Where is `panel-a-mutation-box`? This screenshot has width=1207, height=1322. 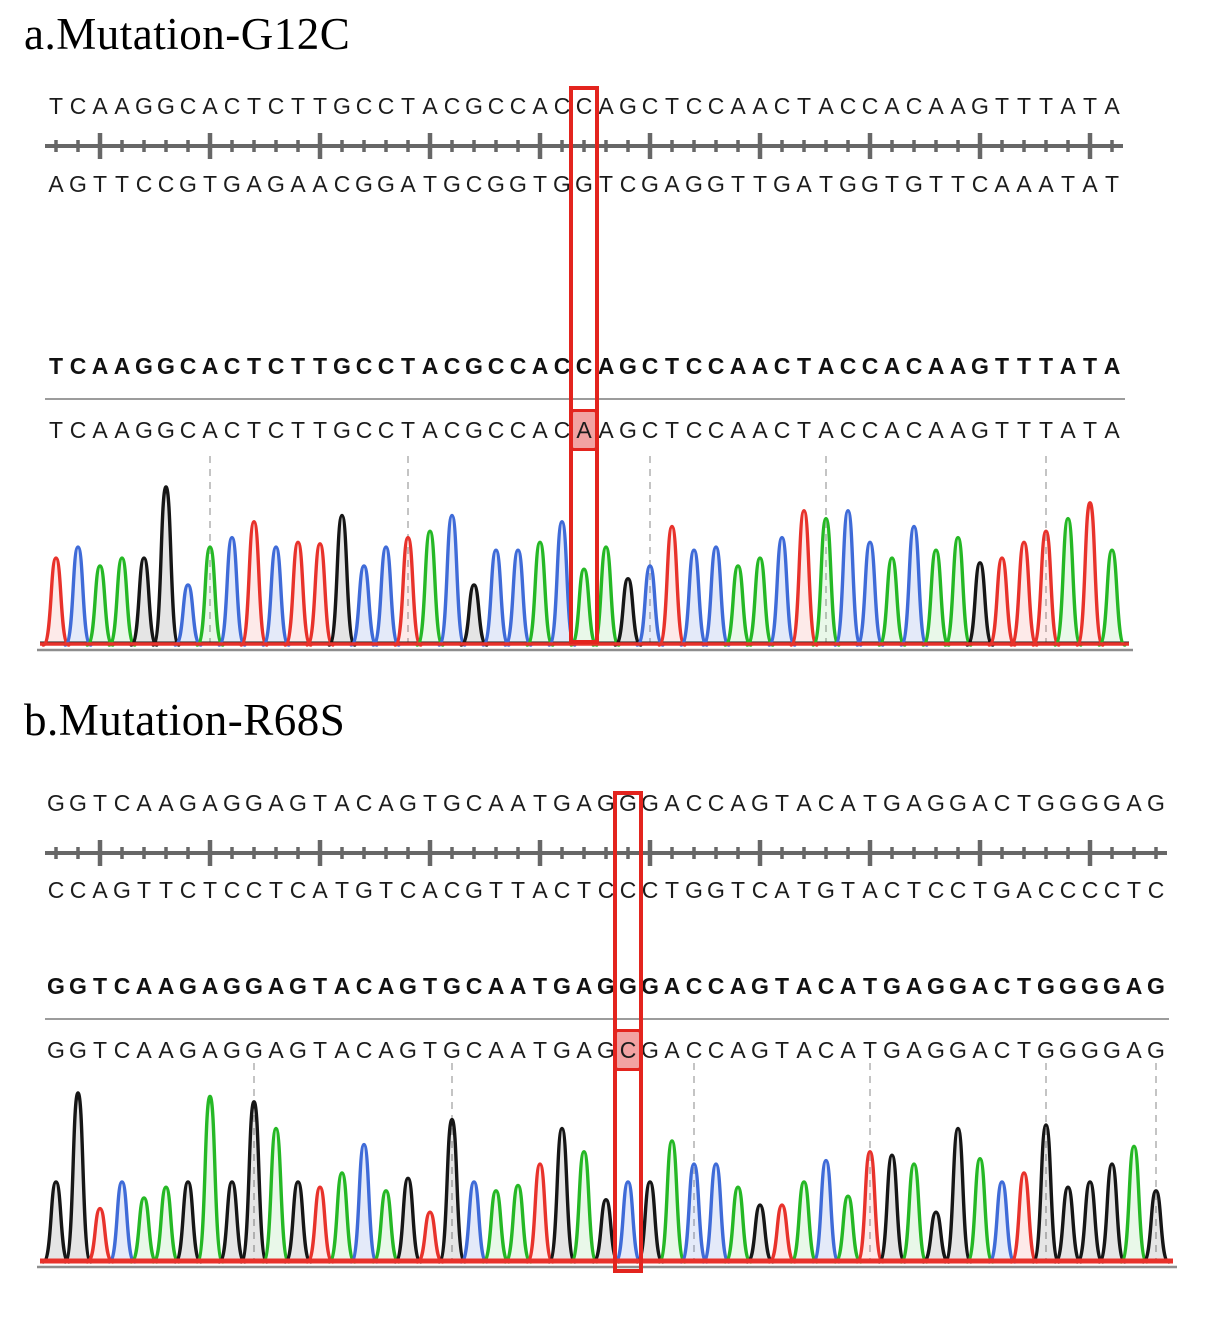 panel-a-mutation-box is located at coordinates (584, 365).